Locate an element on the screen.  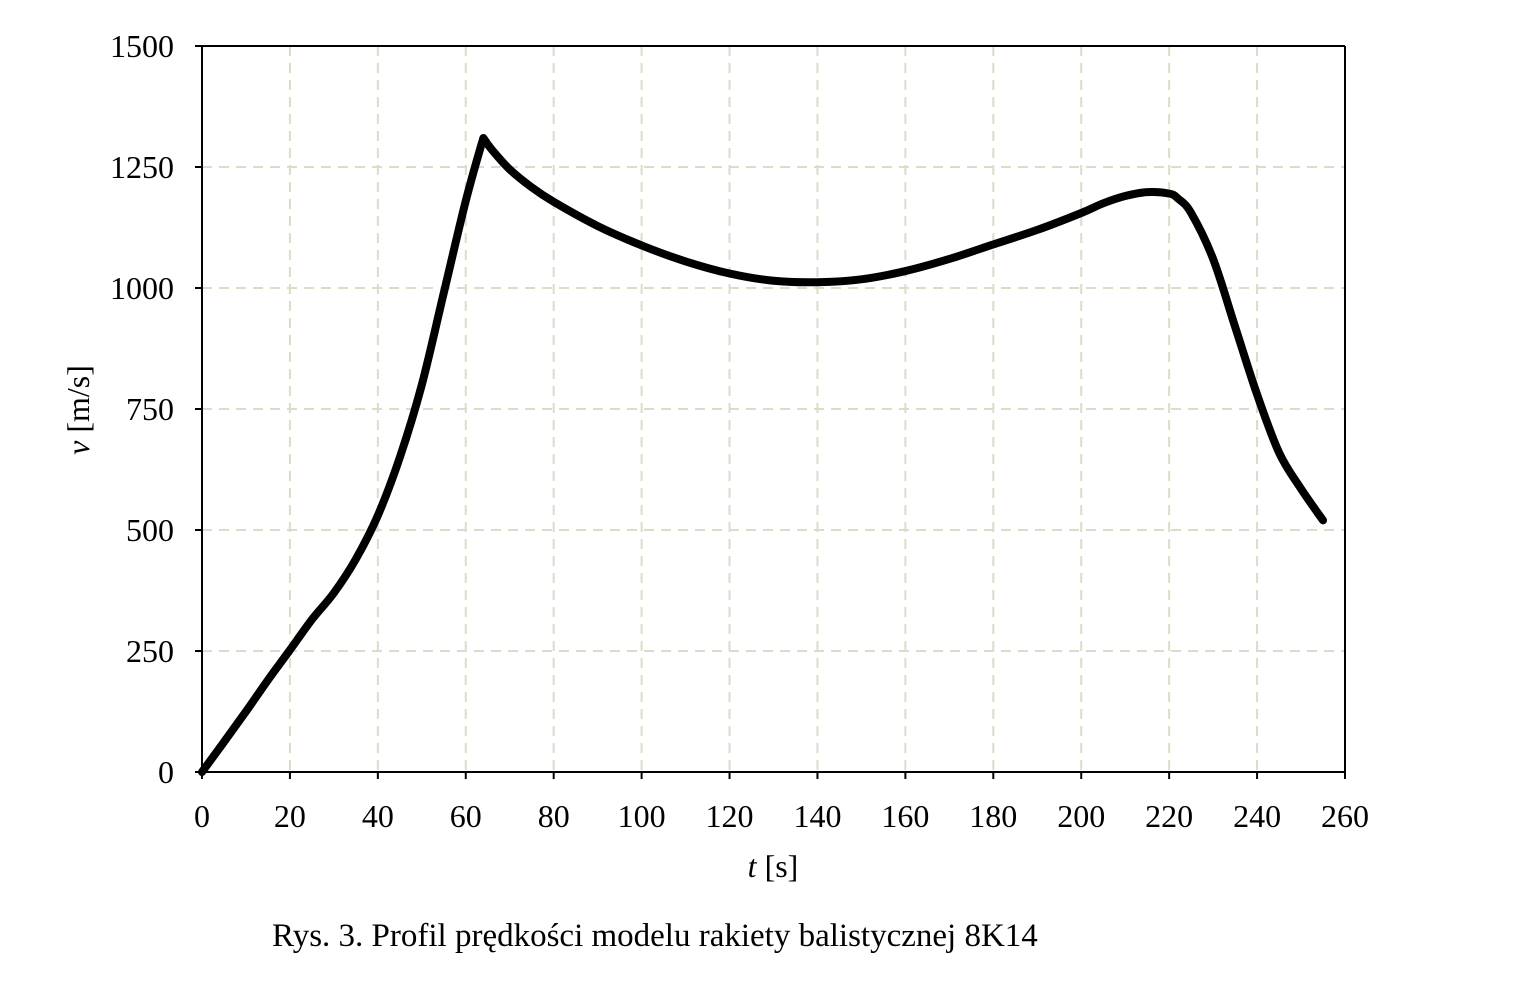
x-axis-title: t [s] is located at coordinates (773, 866).